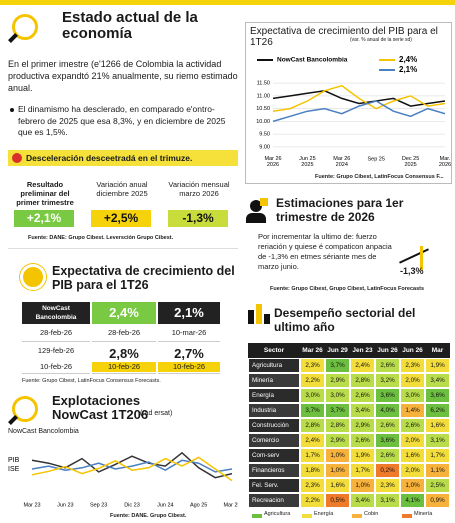  I want to click on x-tick-label: Mar. 2026, so click(445, 162).